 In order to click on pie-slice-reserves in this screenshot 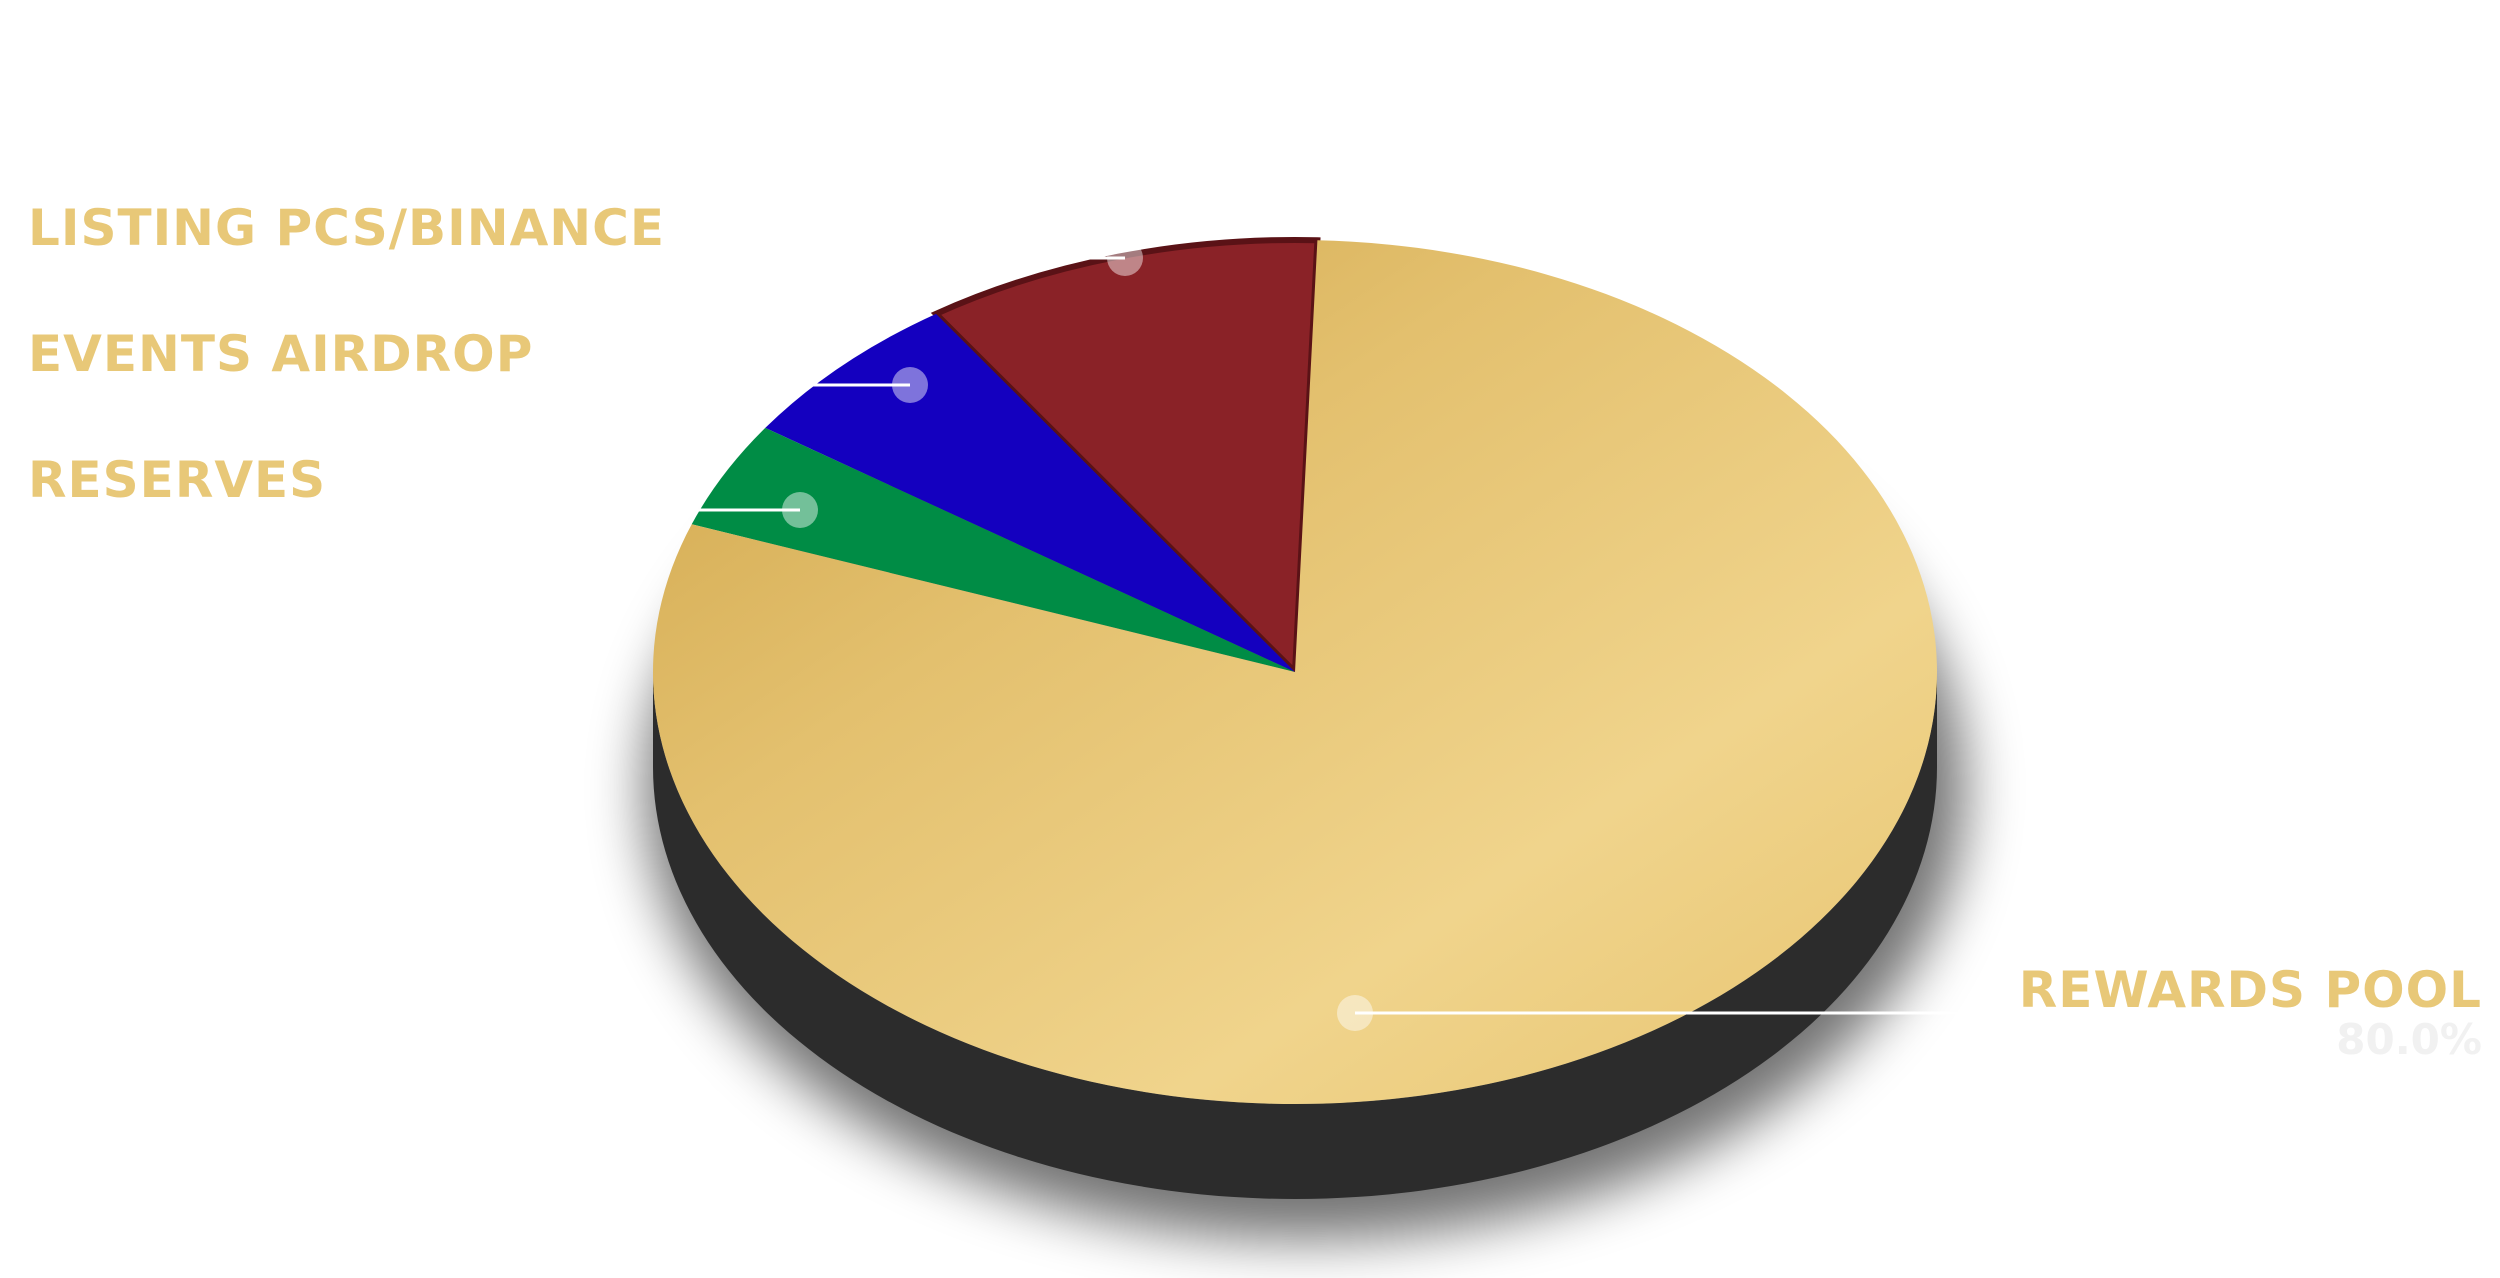, I will do `click(993, 549)`.